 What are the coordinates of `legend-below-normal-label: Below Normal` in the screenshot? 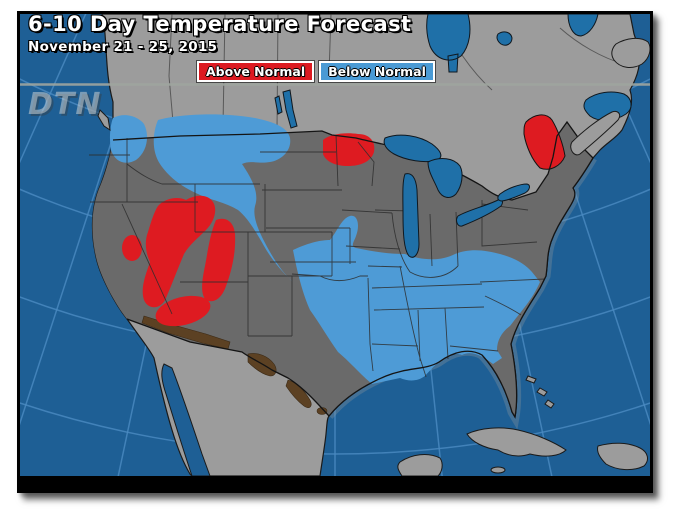 It's located at (377, 71).